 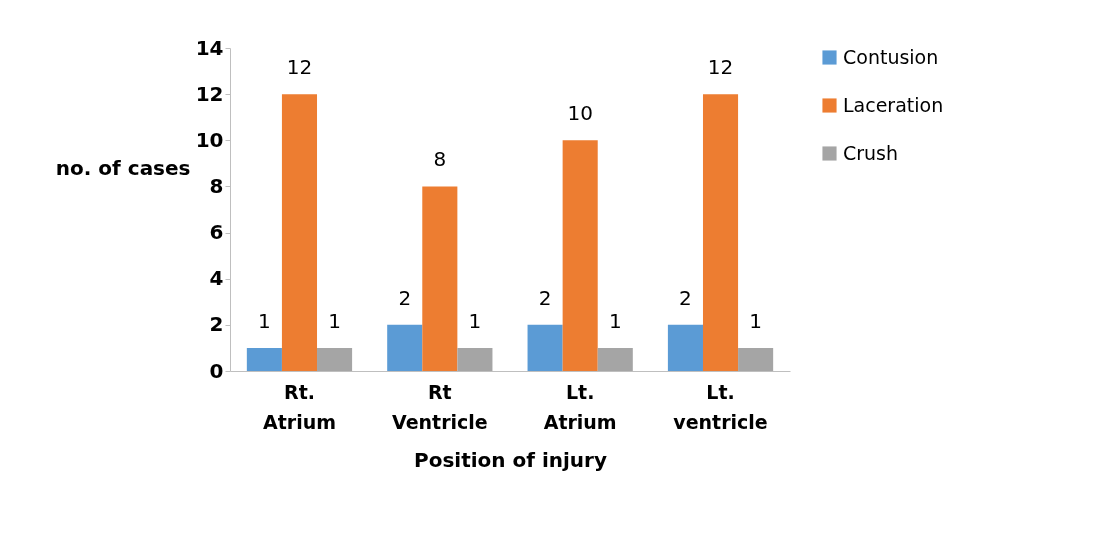 What do you see at coordinates (123, 167) in the screenshot?
I see `y-axis-title: no. of cases` at bounding box center [123, 167].